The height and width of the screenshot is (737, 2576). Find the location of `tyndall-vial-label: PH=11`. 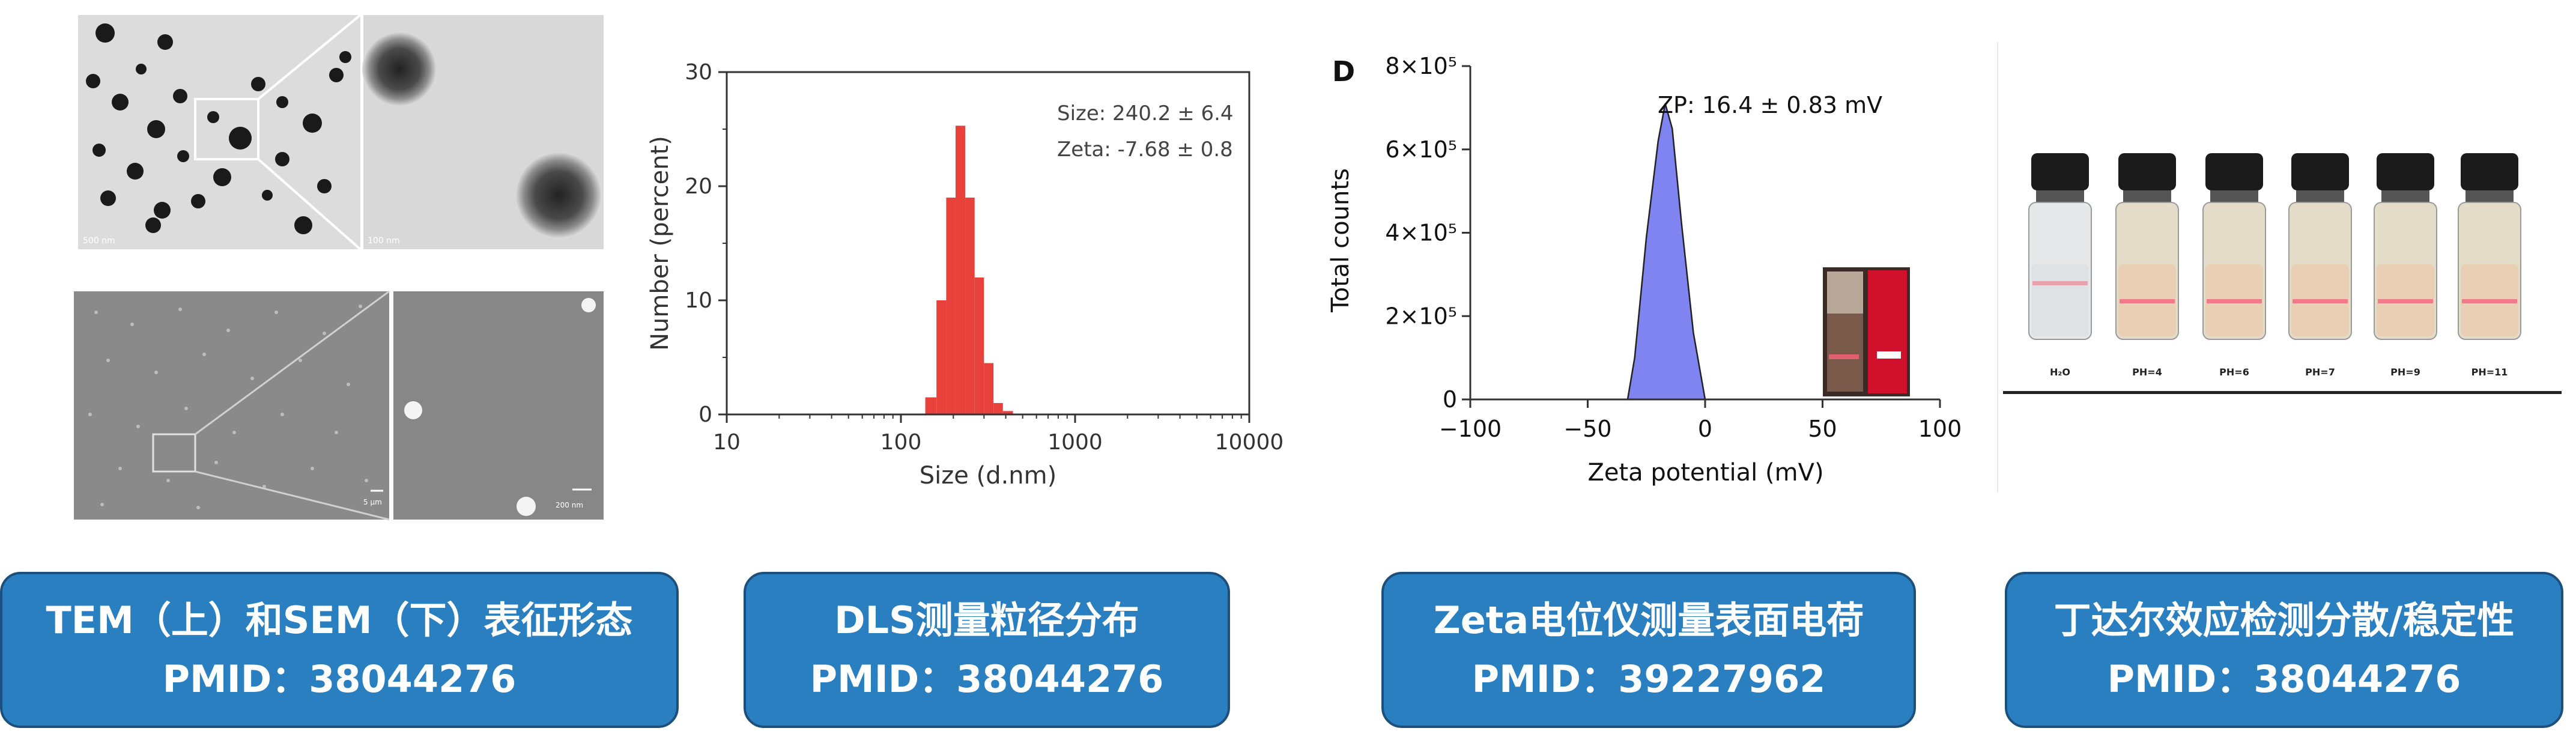

tyndall-vial-label: PH=11 is located at coordinates (2489, 372).